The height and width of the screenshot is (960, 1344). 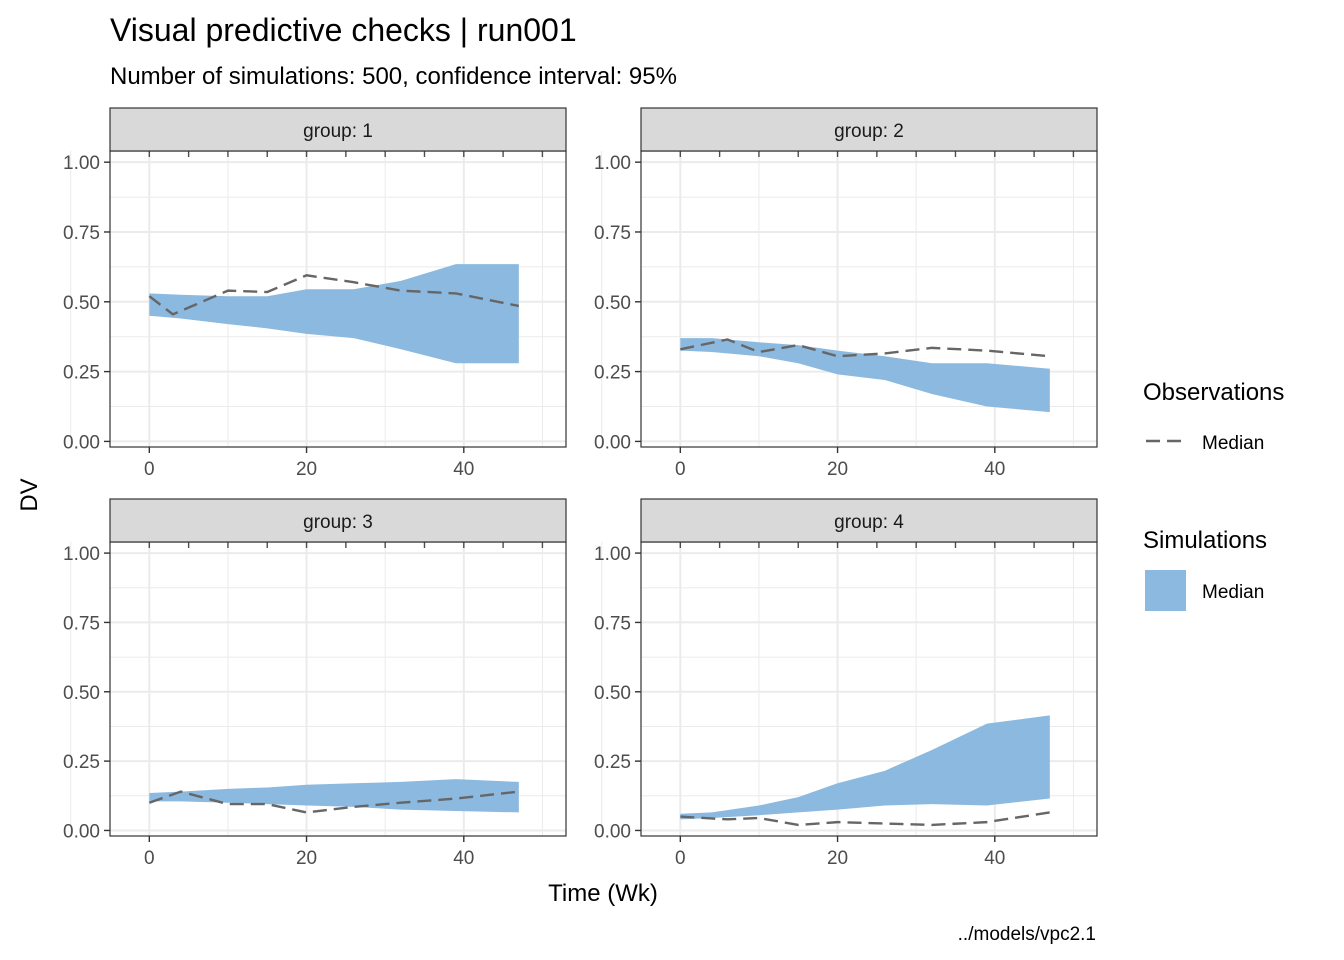 I want to click on facet-strip-label: group: 3, so click(x=338, y=522).